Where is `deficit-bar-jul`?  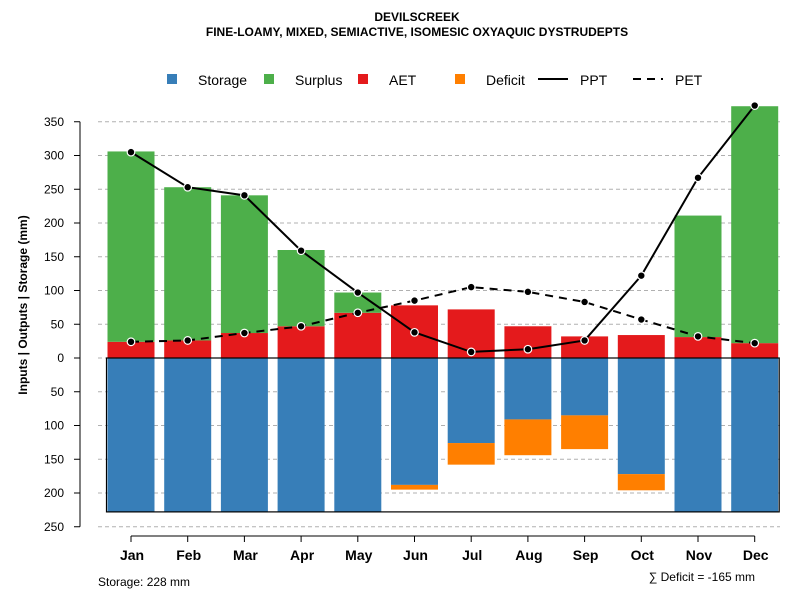
deficit-bar-jul is located at coordinates (471, 454).